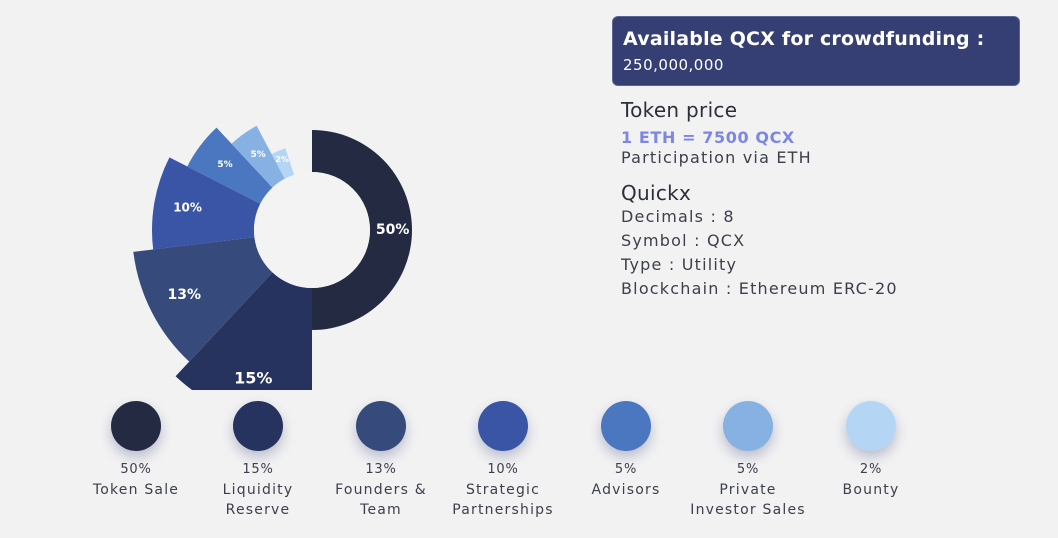 The image size is (1058, 538). What do you see at coordinates (381, 460) in the screenshot?
I see `legend-item: 13% Founders & Team` at bounding box center [381, 460].